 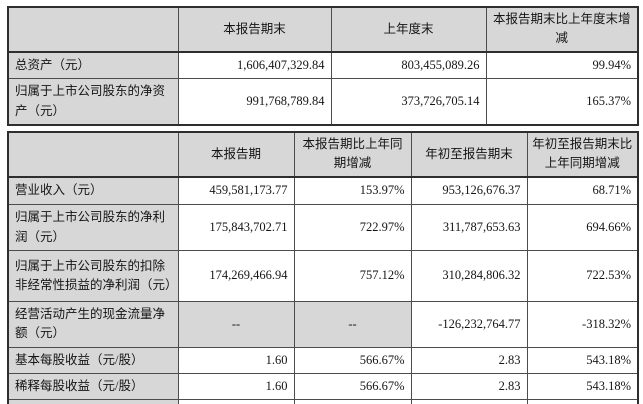 What do you see at coordinates (582, 154) in the screenshot?
I see `column-header-ytd-change-vs-same-period: 年初至报告期末比上年同期增减` at bounding box center [582, 154].